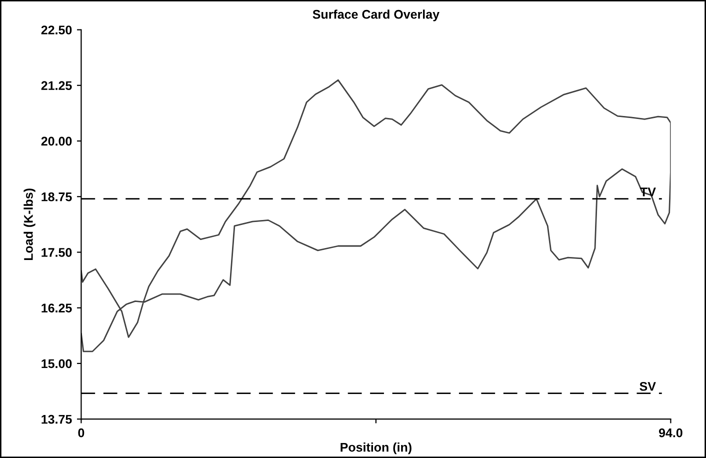 The image size is (706, 458). What do you see at coordinates (56, 141) in the screenshot?
I see `y-tick-label: 20.00` at bounding box center [56, 141].